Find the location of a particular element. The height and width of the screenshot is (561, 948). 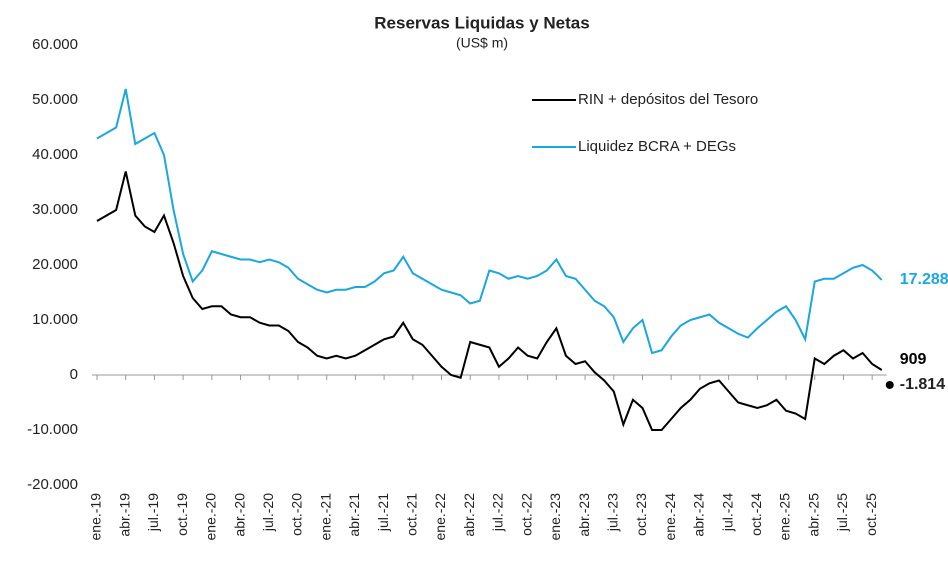

x-tick-label: abr.-21 is located at coordinates (354, 515).